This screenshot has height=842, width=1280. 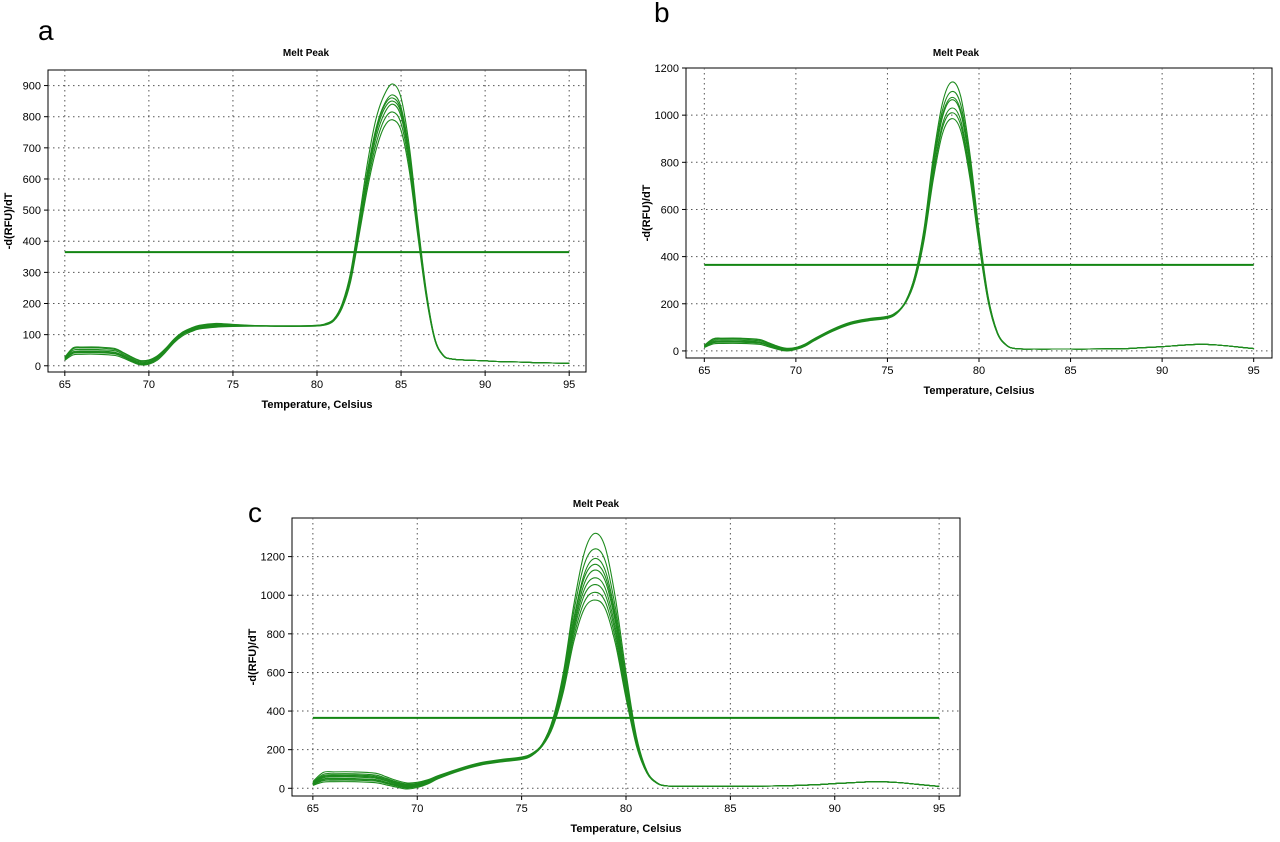 I want to click on y-tick-label: 100, so click(x=32, y=336).